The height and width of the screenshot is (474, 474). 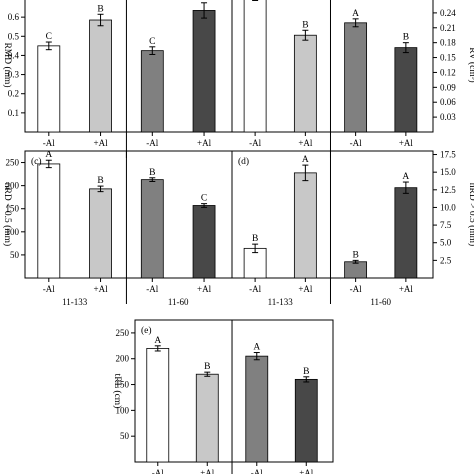 I want to click on y-axis-label: nRD < 0.5 (mm), so click(x=7, y=214).